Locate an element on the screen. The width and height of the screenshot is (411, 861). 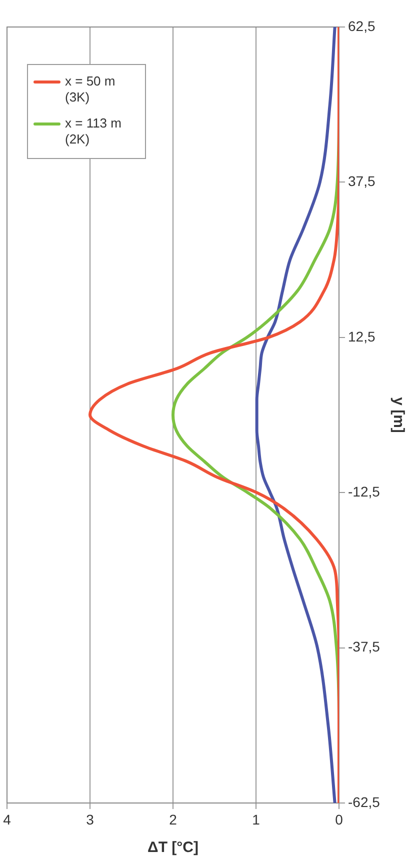
x-tick-label: 4 is located at coordinates (7, 819).